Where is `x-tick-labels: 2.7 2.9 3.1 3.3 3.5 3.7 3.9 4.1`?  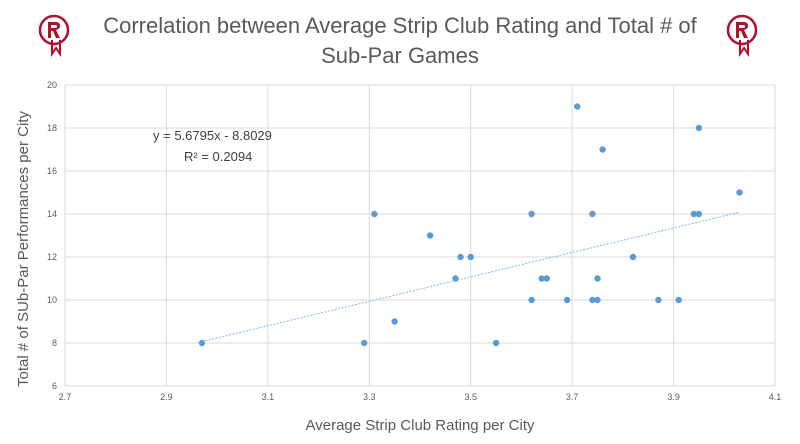 x-tick-labels: 2.7 2.9 3.1 3.3 3.5 3.7 3.9 4.1 is located at coordinates (420, 397).